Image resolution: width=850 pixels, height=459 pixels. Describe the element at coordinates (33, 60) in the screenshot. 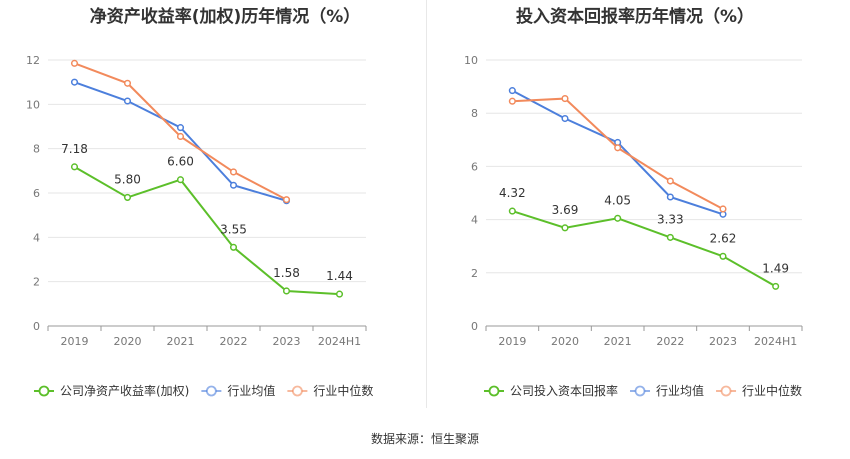

I see `y-tick-label: 12` at that location.